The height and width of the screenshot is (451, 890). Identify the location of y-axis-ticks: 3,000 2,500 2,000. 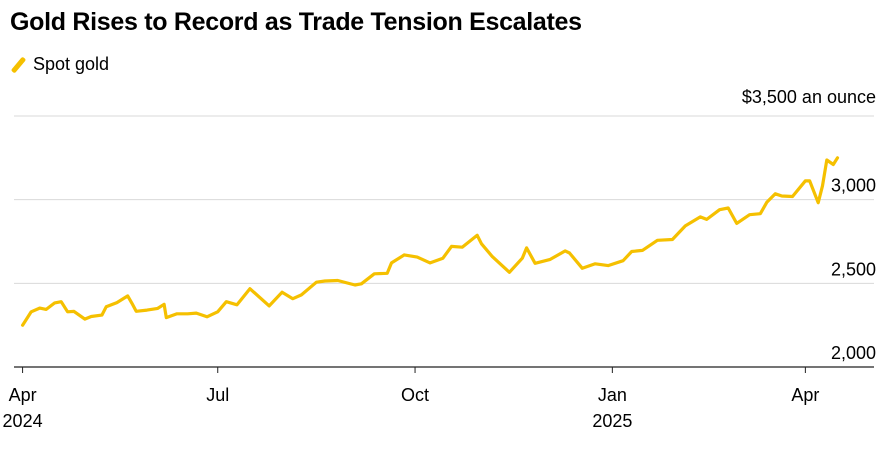
(853, 269).